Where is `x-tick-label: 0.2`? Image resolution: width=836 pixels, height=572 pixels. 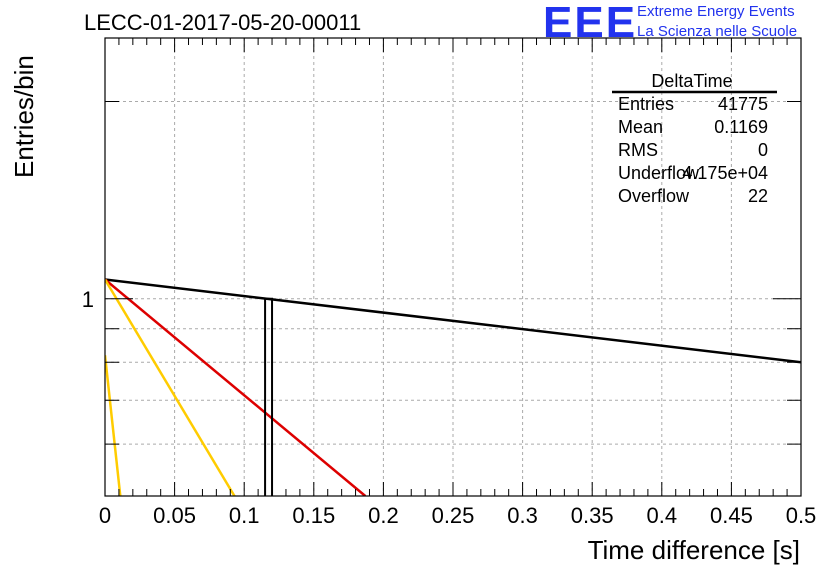
x-tick-label: 0.2 is located at coordinates (383, 515).